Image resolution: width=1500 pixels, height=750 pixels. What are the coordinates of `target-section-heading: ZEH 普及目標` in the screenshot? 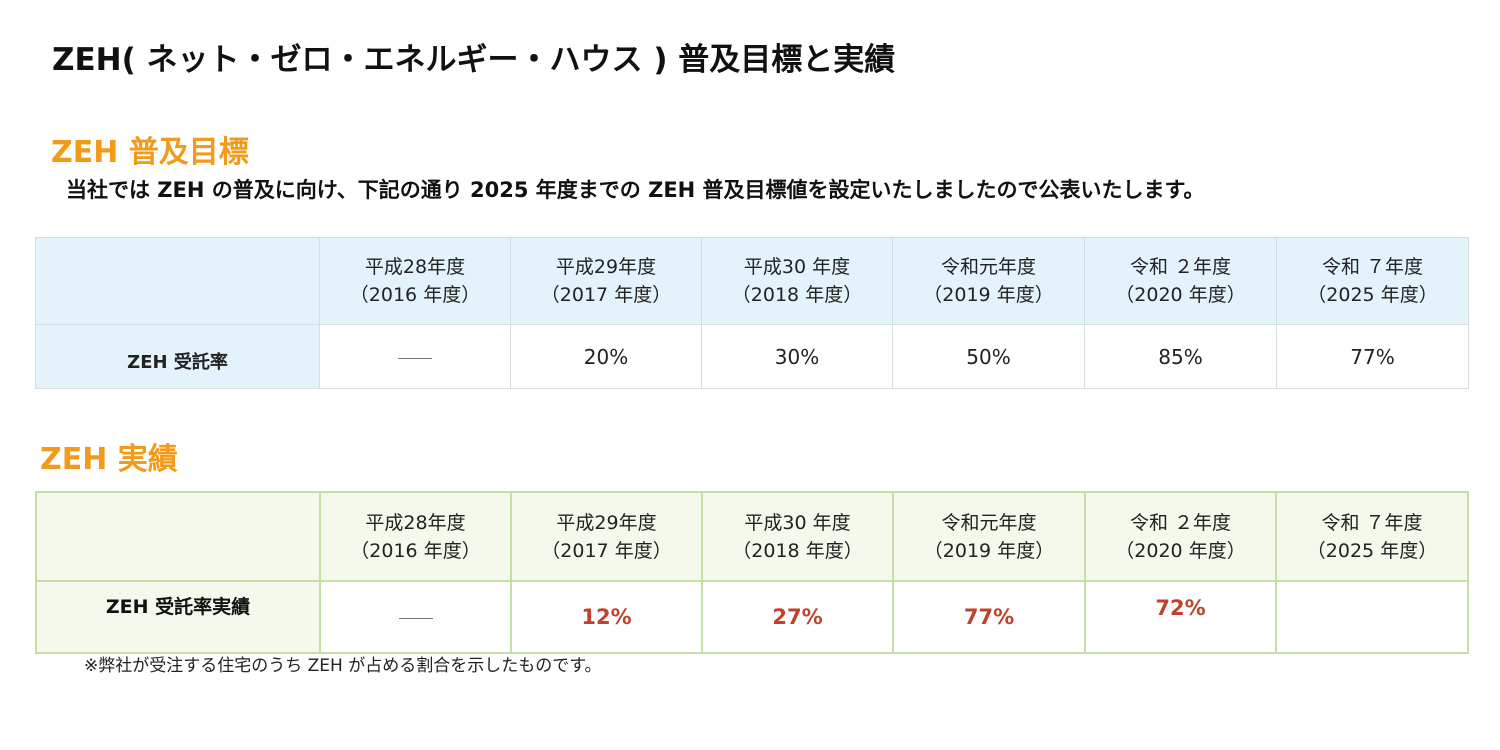 It's located at (150, 152).